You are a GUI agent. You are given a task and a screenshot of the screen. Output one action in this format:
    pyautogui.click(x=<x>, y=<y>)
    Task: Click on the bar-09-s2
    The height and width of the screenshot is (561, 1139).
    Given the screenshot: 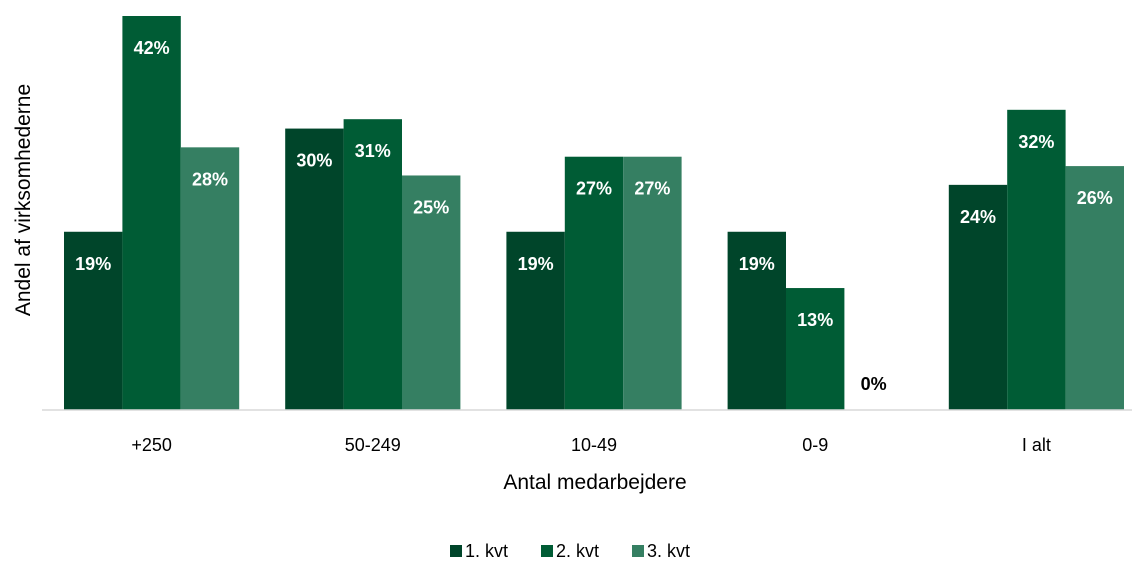 What is the action you would take?
    pyautogui.click(x=815, y=349)
    